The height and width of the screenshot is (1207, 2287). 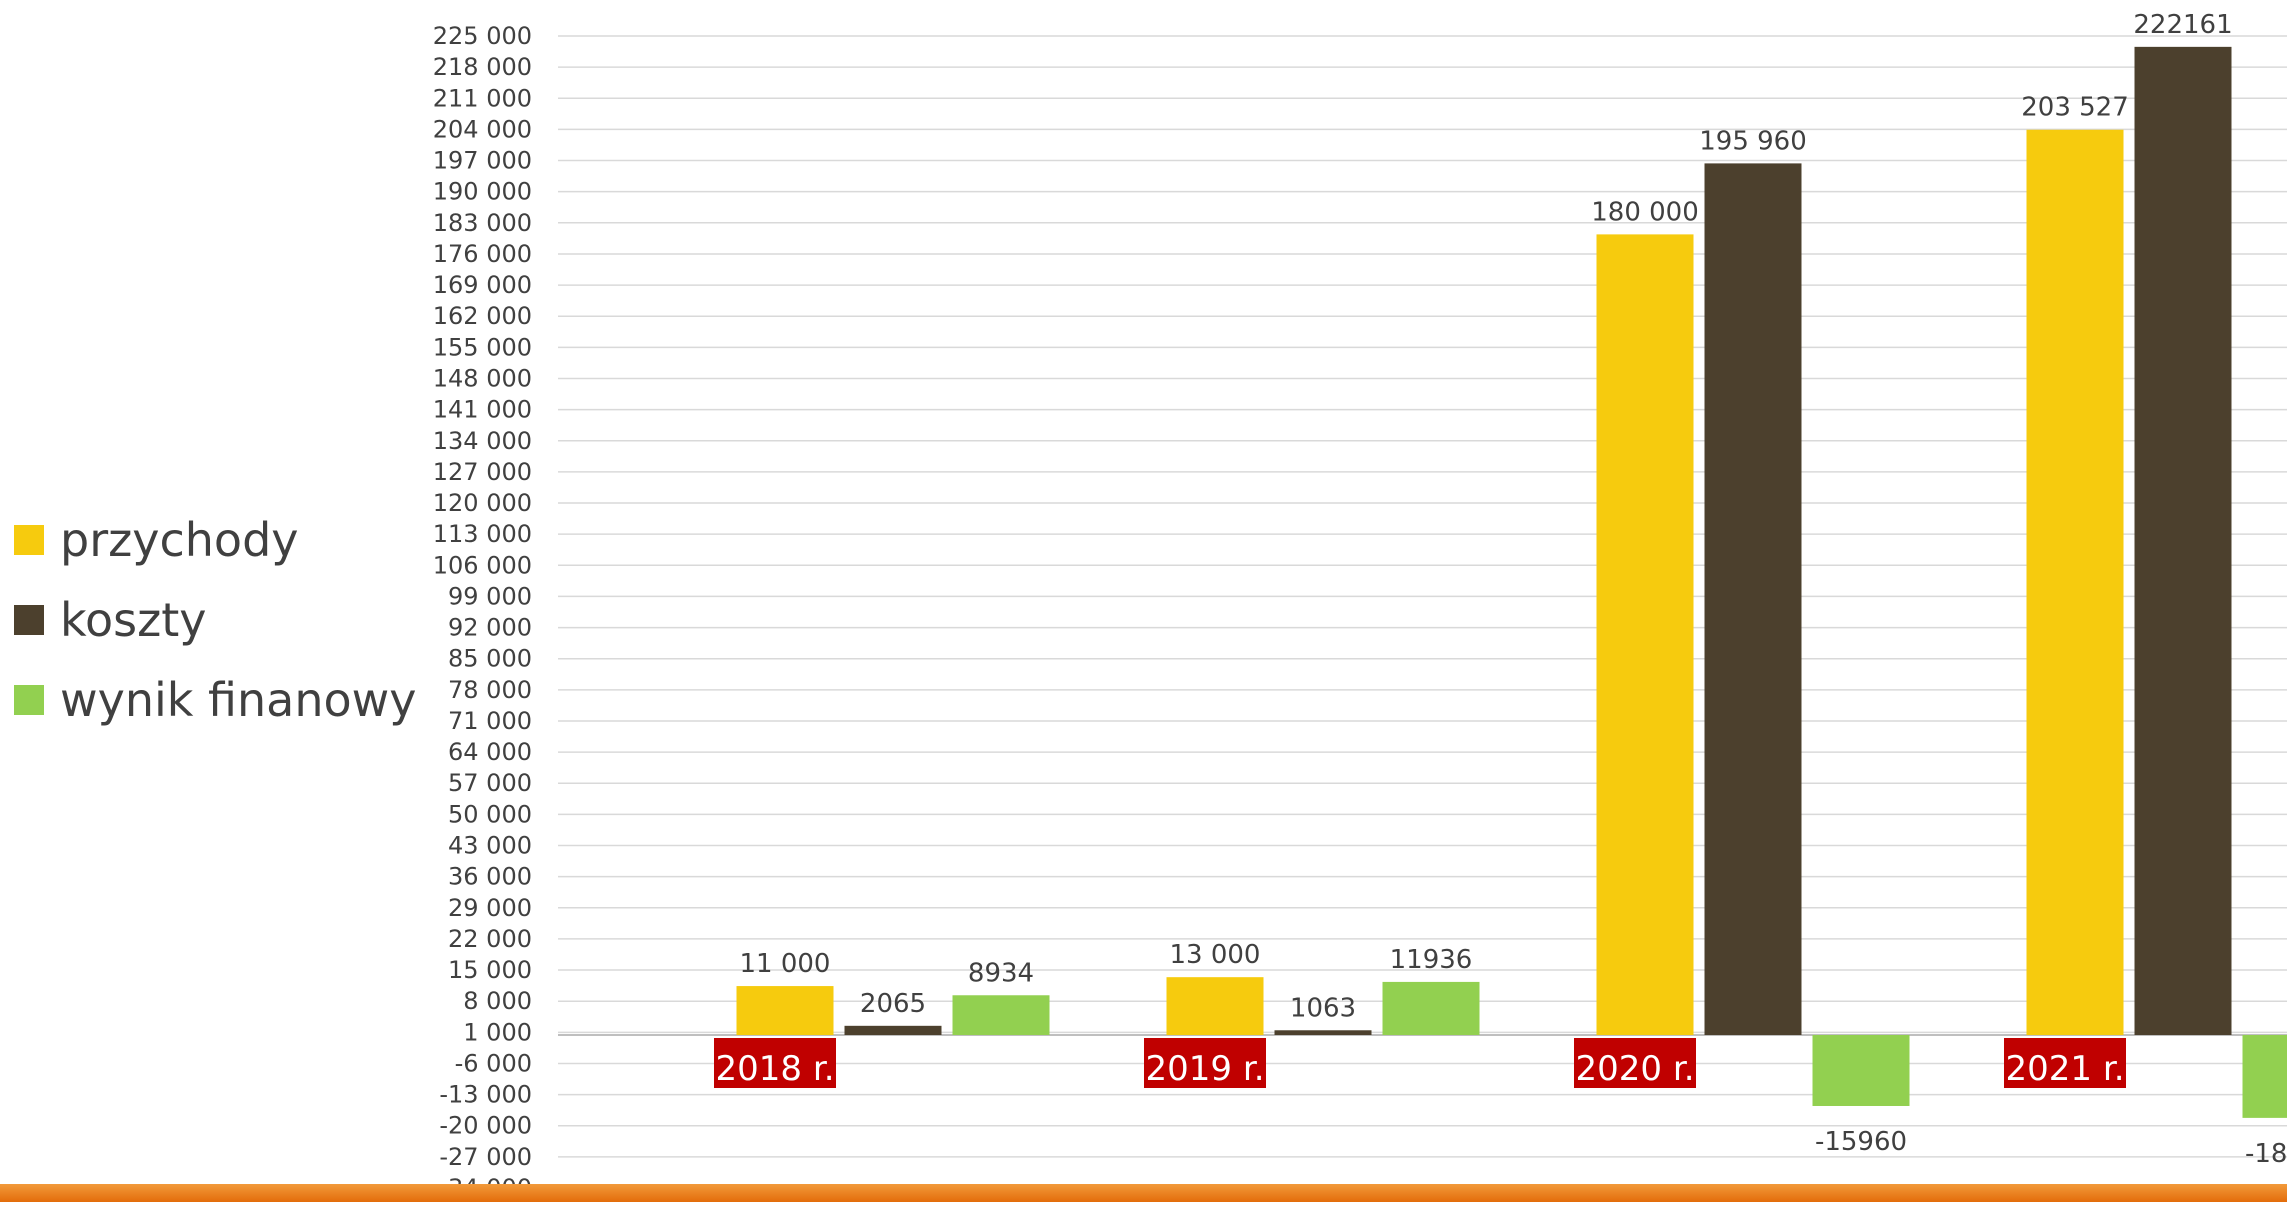 What do you see at coordinates (482, 98) in the screenshot?
I see `y-tick-label: 211 000` at bounding box center [482, 98].